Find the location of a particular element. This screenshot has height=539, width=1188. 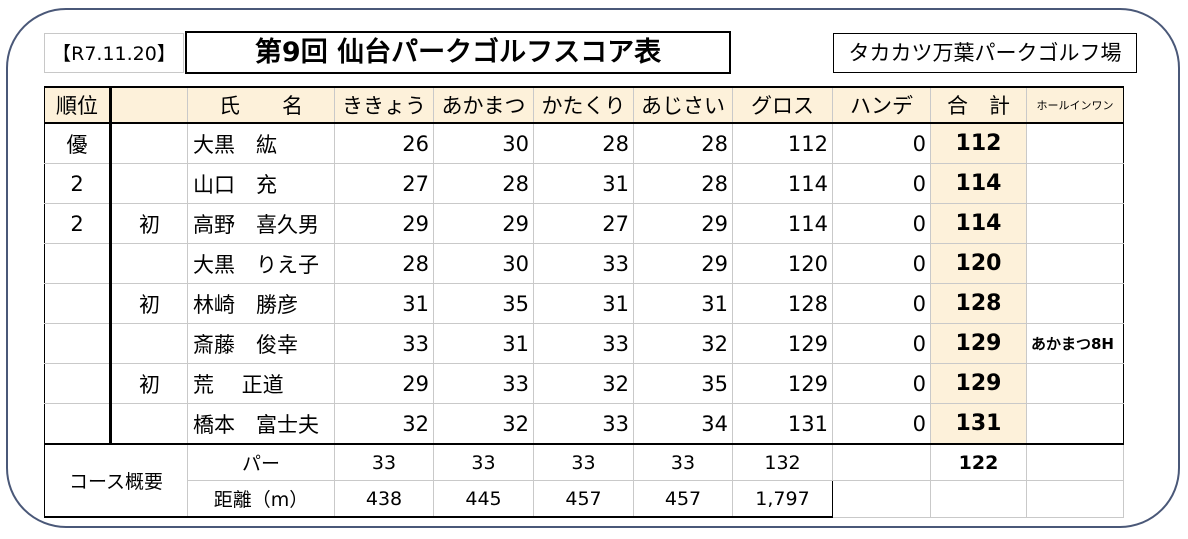

hole-in-one-cell: あかまつ8H is located at coordinates (1075, 343).